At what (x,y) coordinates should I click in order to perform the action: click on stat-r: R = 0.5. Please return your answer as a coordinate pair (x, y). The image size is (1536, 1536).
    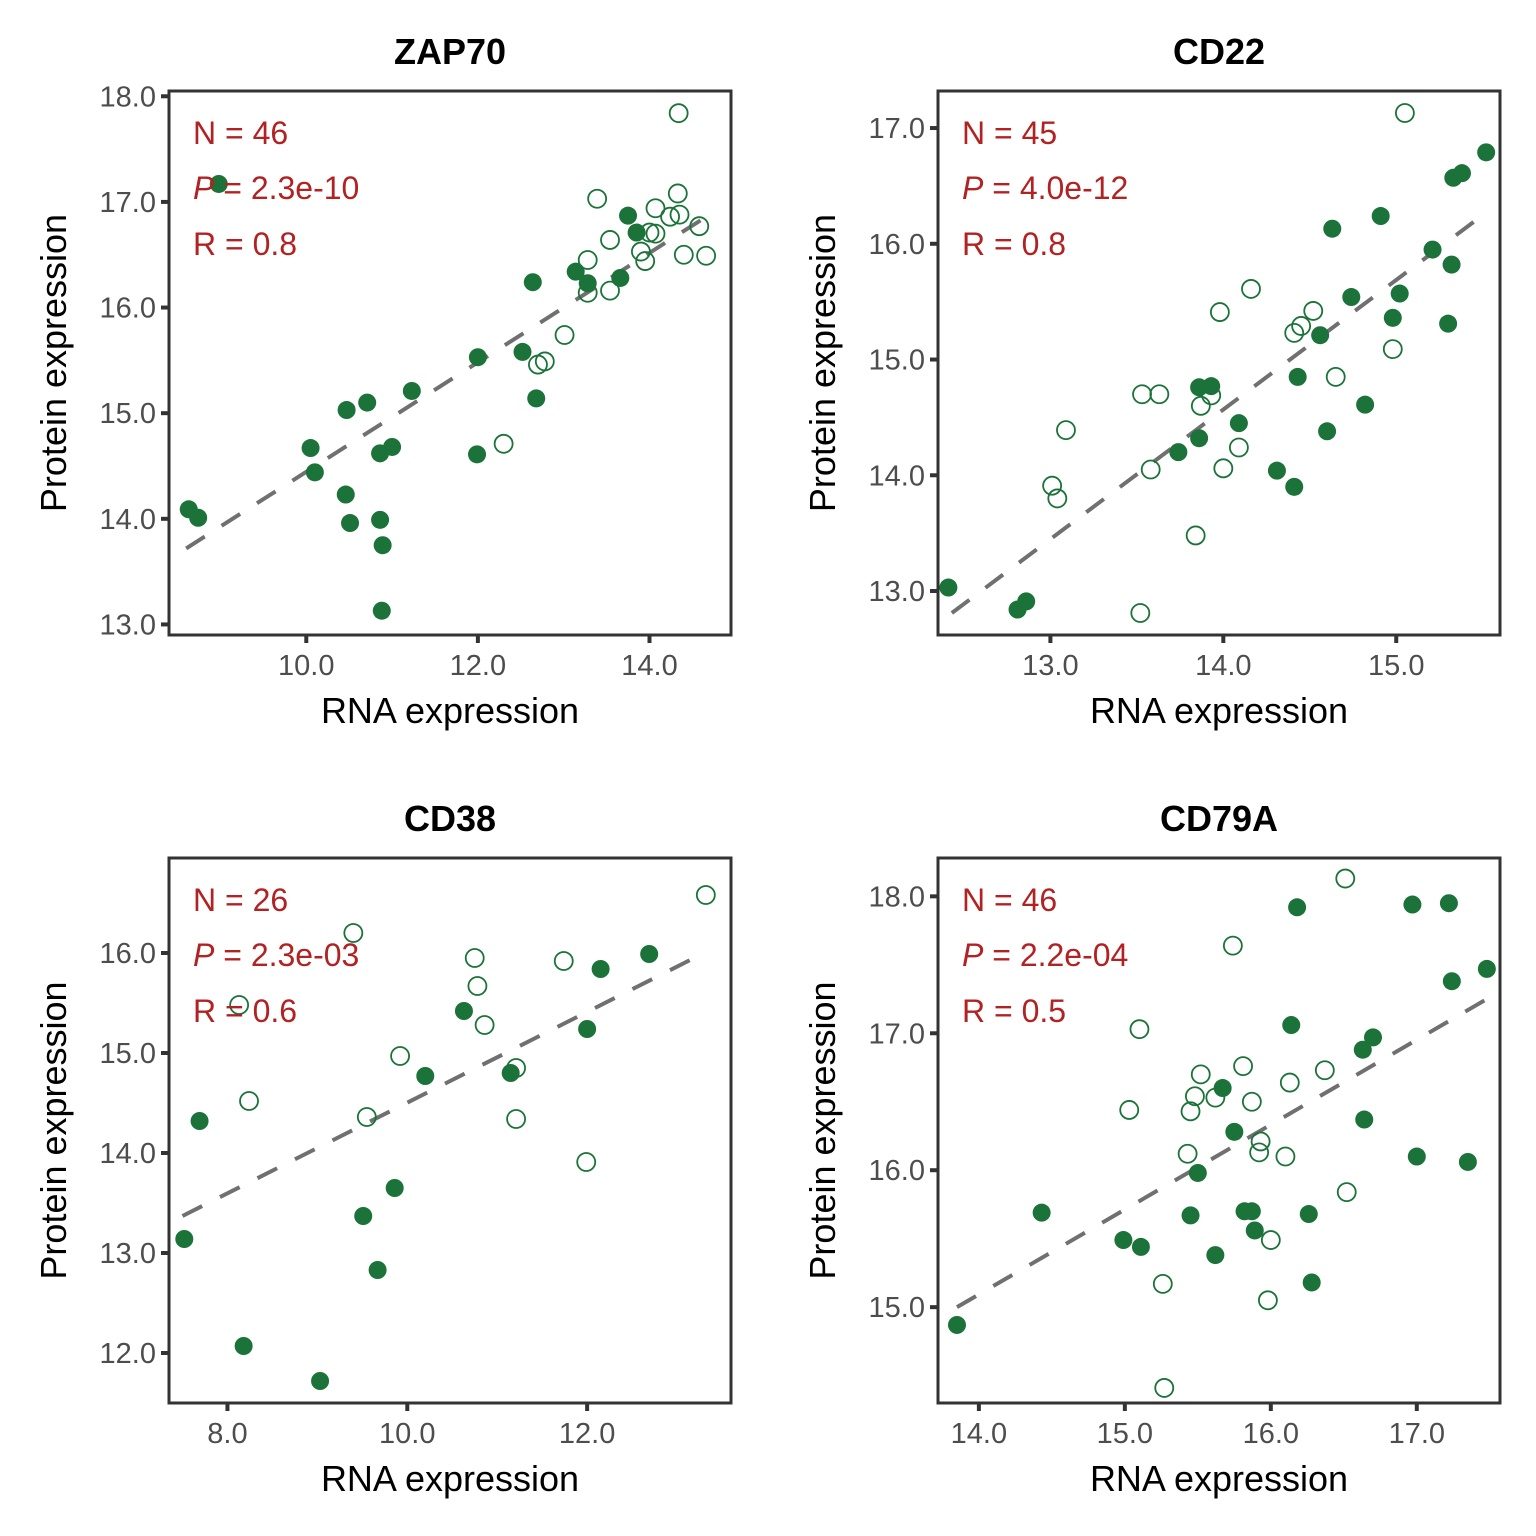
    Looking at the image, I should click on (1014, 1011).